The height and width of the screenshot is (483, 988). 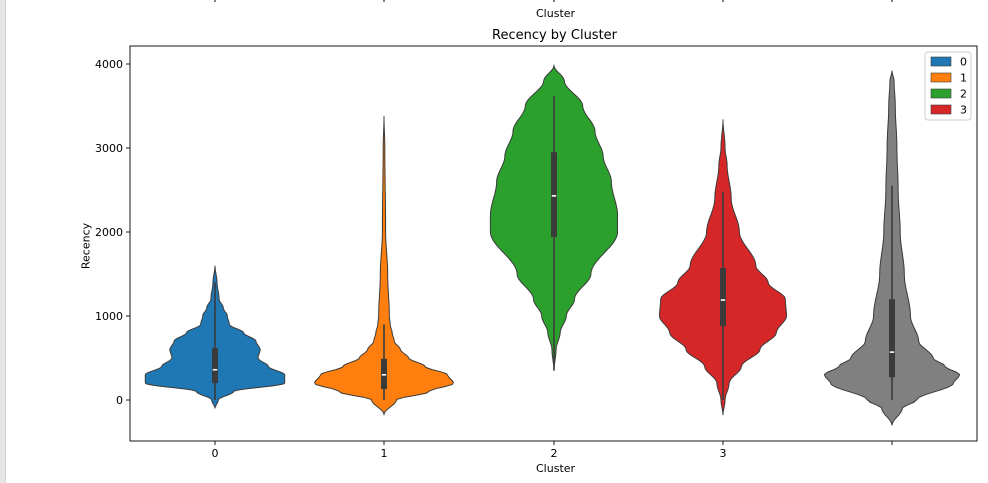 What do you see at coordinates (963, 110) in the screenshot?
I see `legend-label: 3` at bounding box center [963, 110].